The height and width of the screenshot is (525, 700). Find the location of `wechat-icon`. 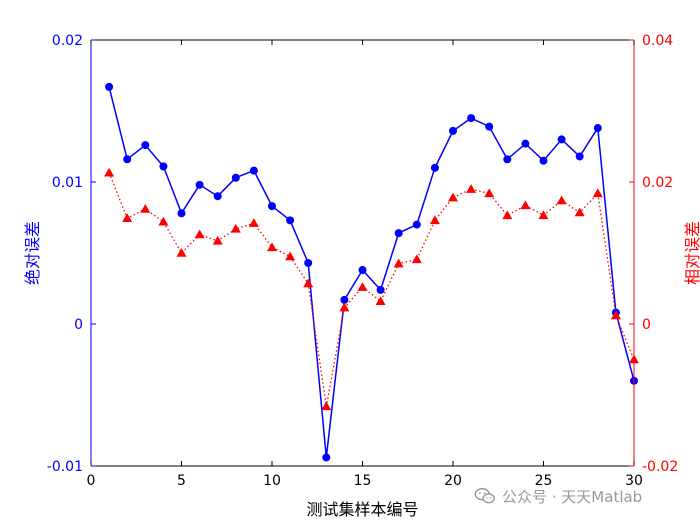

wechat-icon is located at coordinates (484, 495).